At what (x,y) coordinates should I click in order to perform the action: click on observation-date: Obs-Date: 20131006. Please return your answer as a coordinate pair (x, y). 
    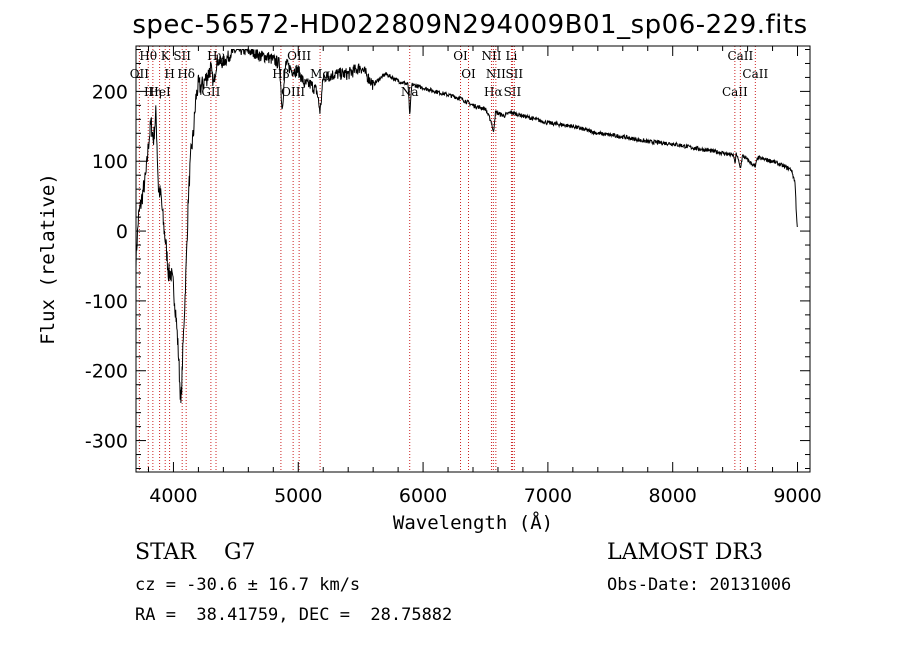
    Looking at the image, I should click on (699, 585).